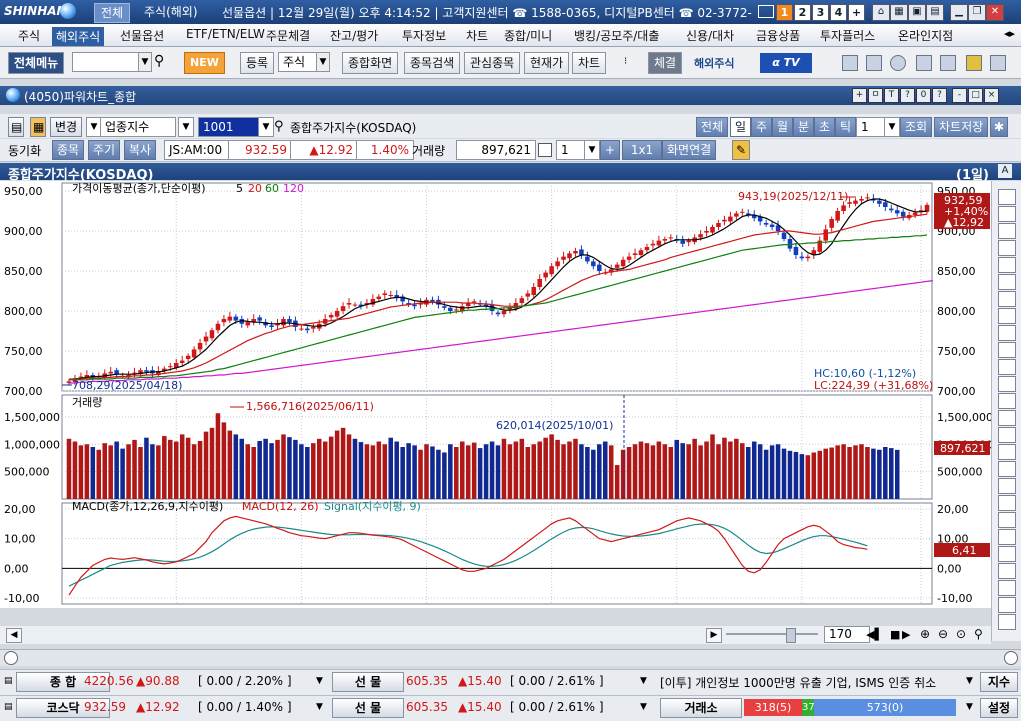  What do you see at coordinates (898, 63) in the screenshot?
I see `gear-icon` at bounding box center [898, 63].